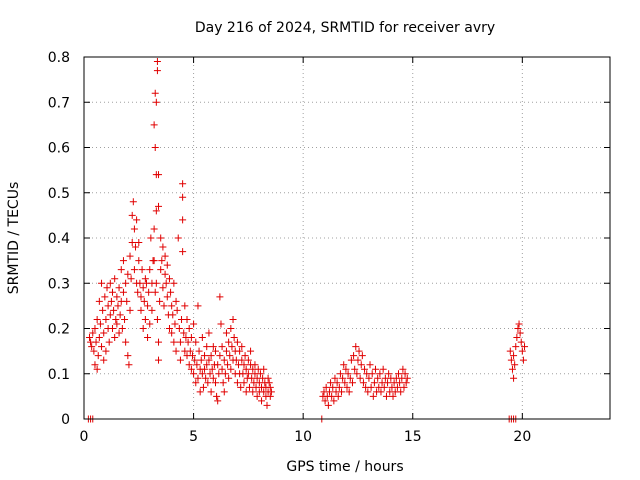  I want to click on y-tick-label: 0.7, so click(59, 103).